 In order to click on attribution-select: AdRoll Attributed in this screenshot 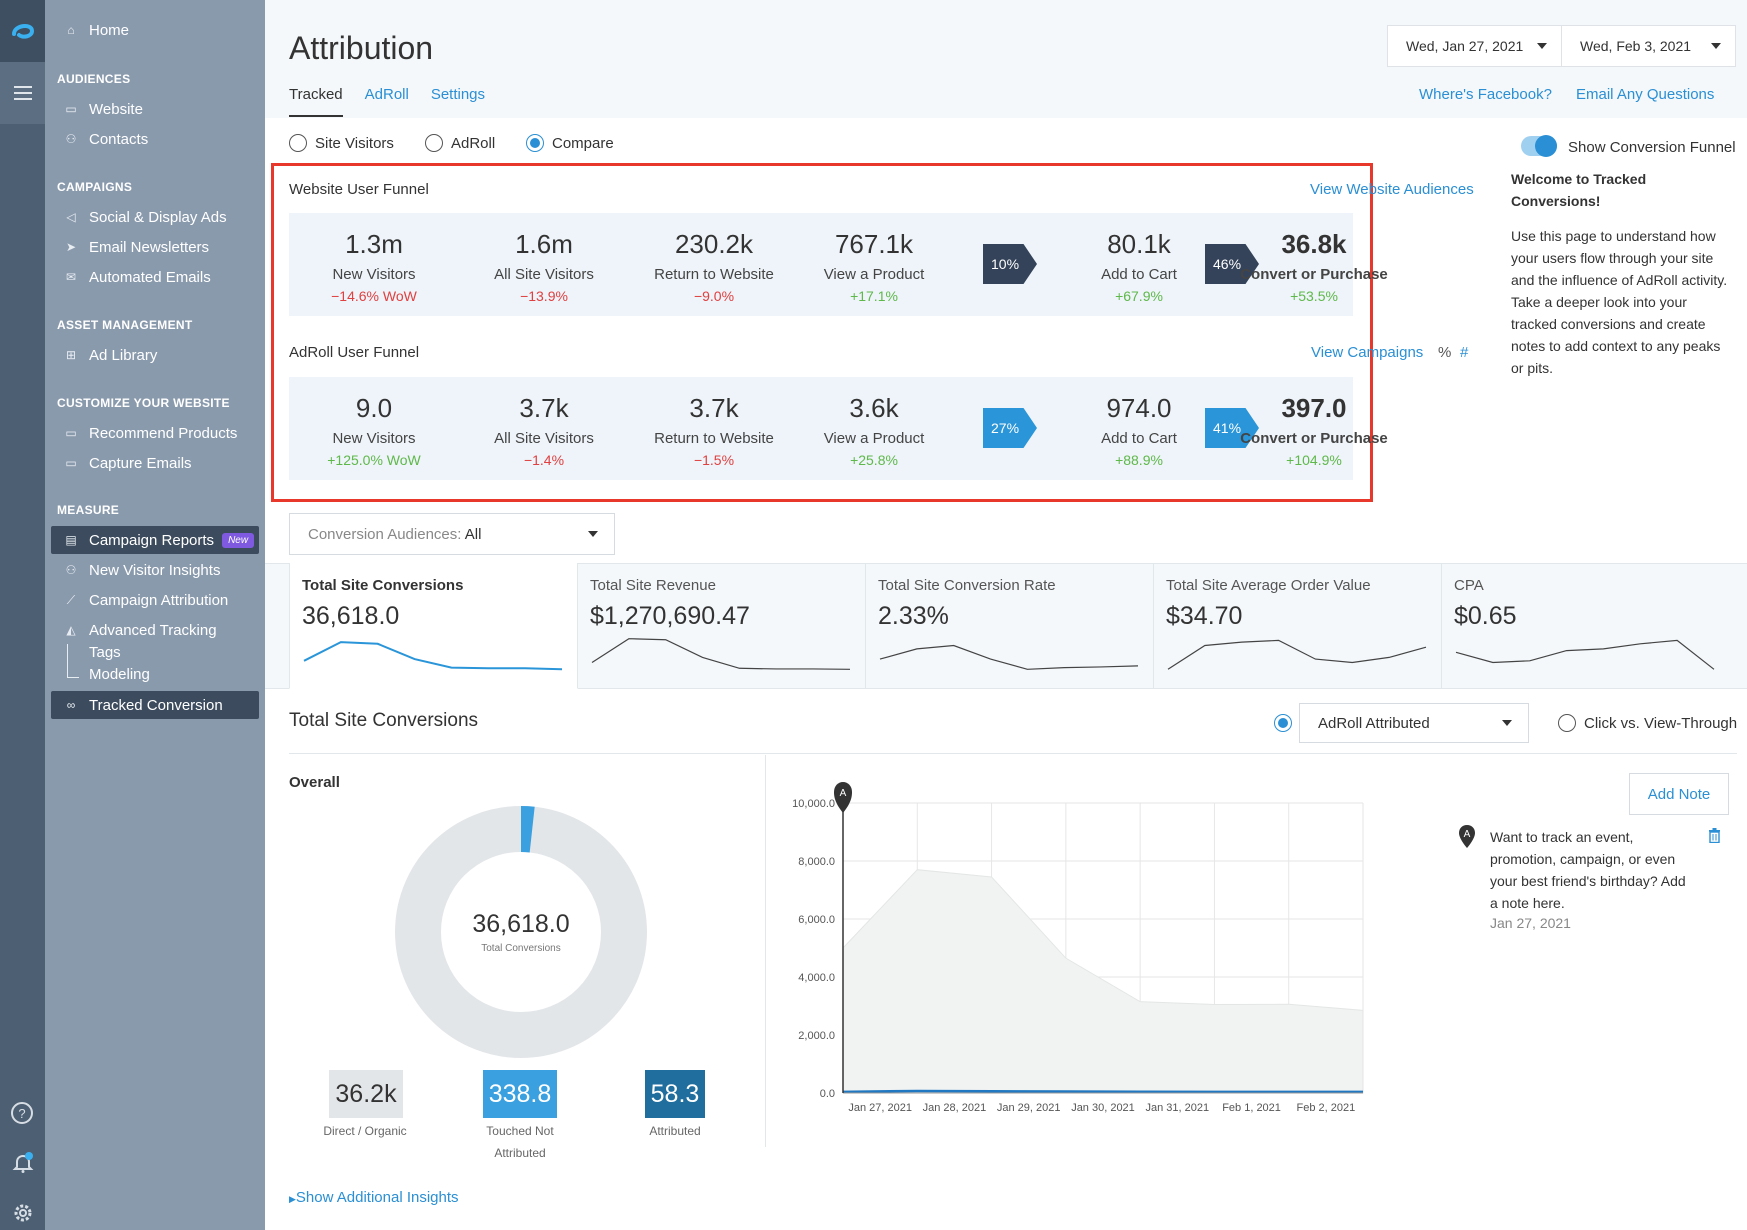, I will do `click(1414, 723)`.